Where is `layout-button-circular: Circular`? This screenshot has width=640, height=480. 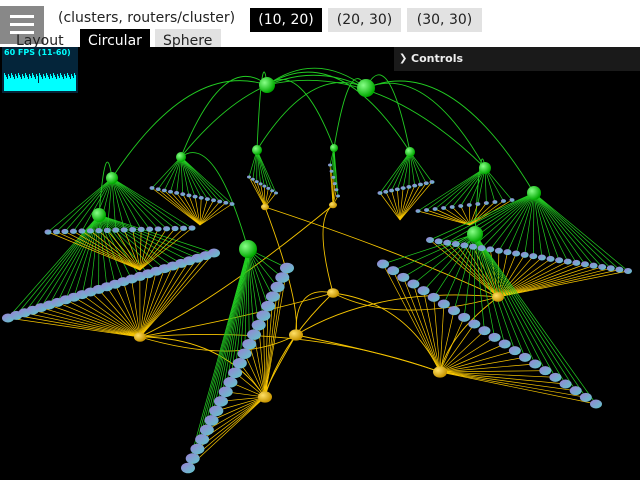 layout-button-circular: Circular is located at coordinates (115, 39).